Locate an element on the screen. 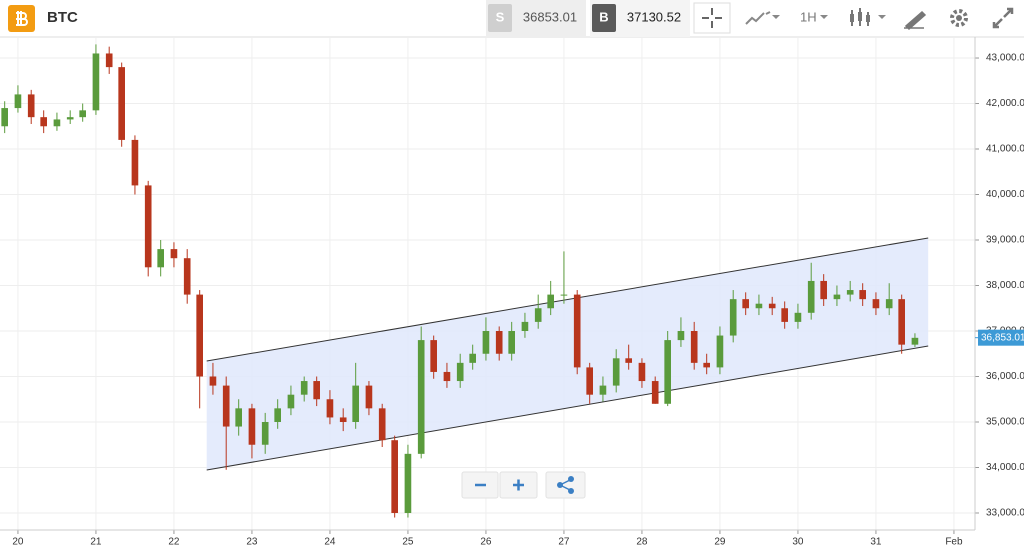  last-price-label: 36,853.01 is located at coordinates (1002, 337).